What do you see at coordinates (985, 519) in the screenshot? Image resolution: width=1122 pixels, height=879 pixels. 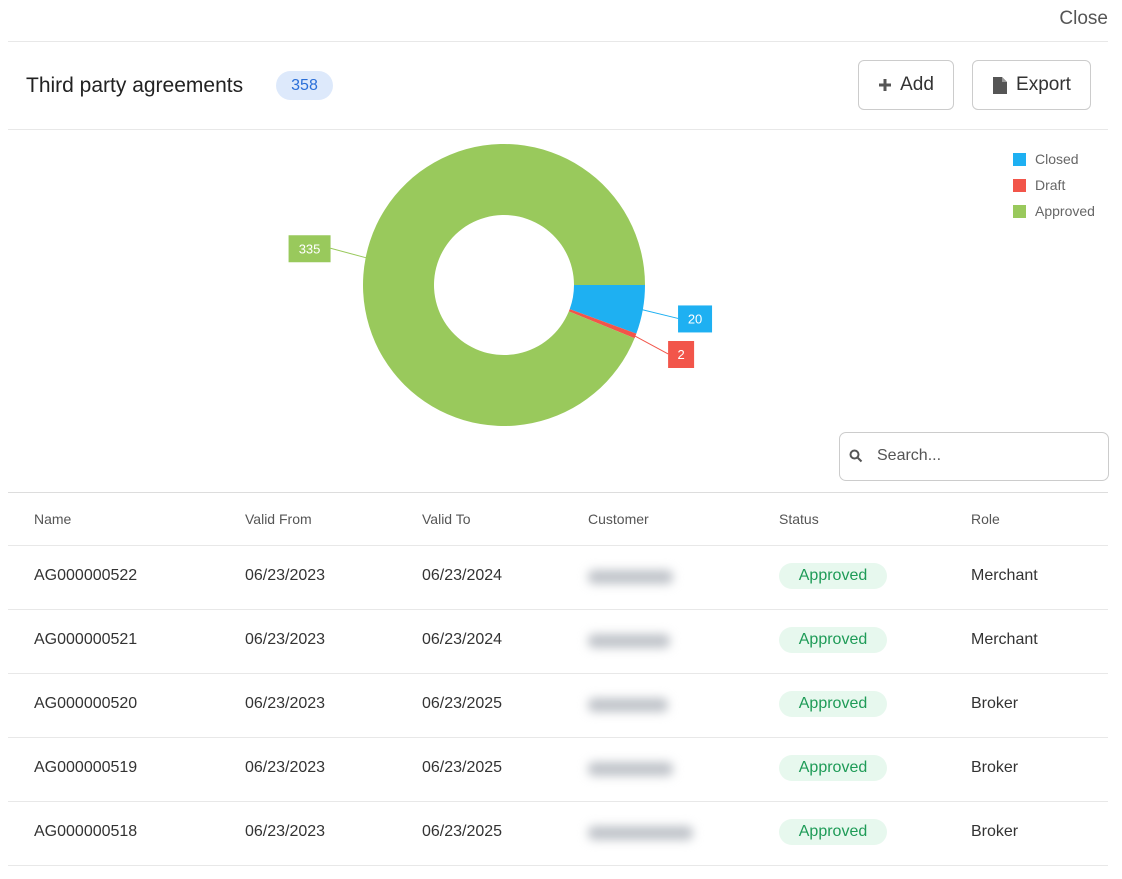 I see `column-header: Role` at bounding box center [985, 519].